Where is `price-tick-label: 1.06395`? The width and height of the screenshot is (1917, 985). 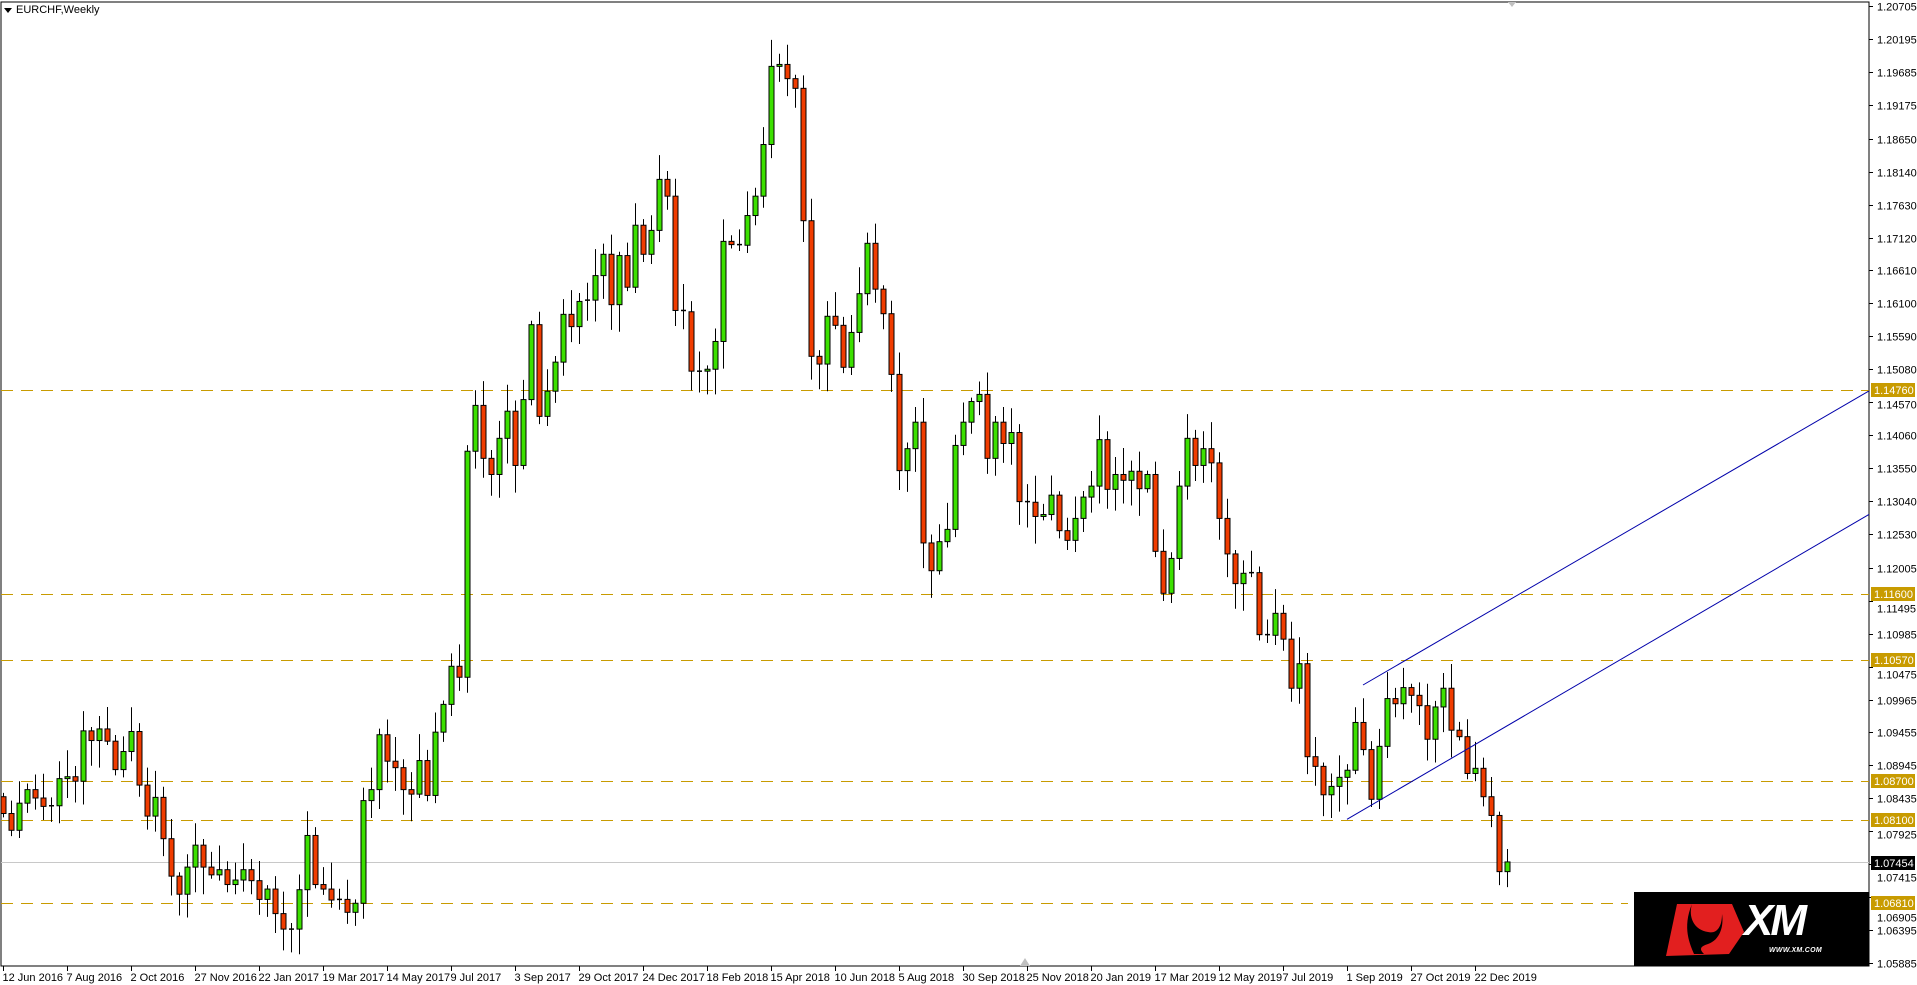
price-tick-label: 1.06395 is located at coordinates (1897, 932).